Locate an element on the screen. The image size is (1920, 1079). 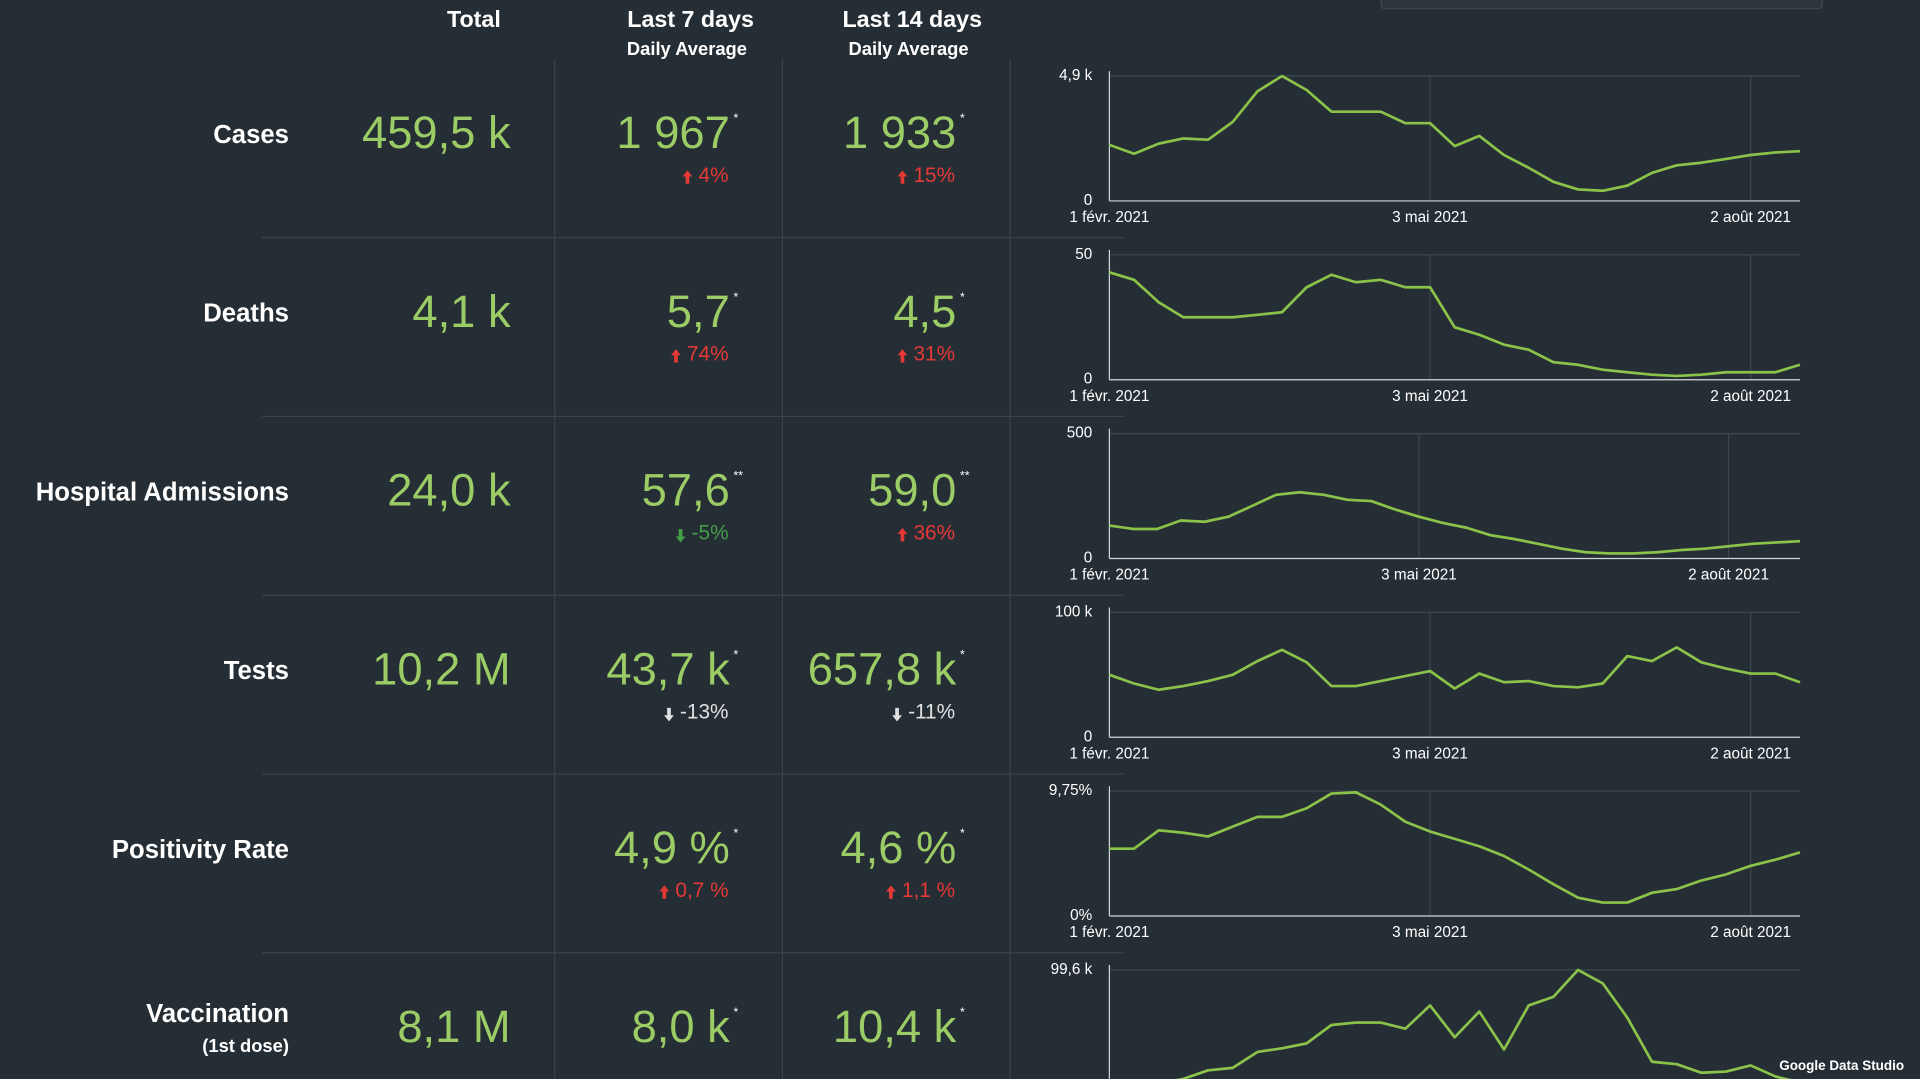
row-label: Vaccination is located at coordinates (217, 1014).